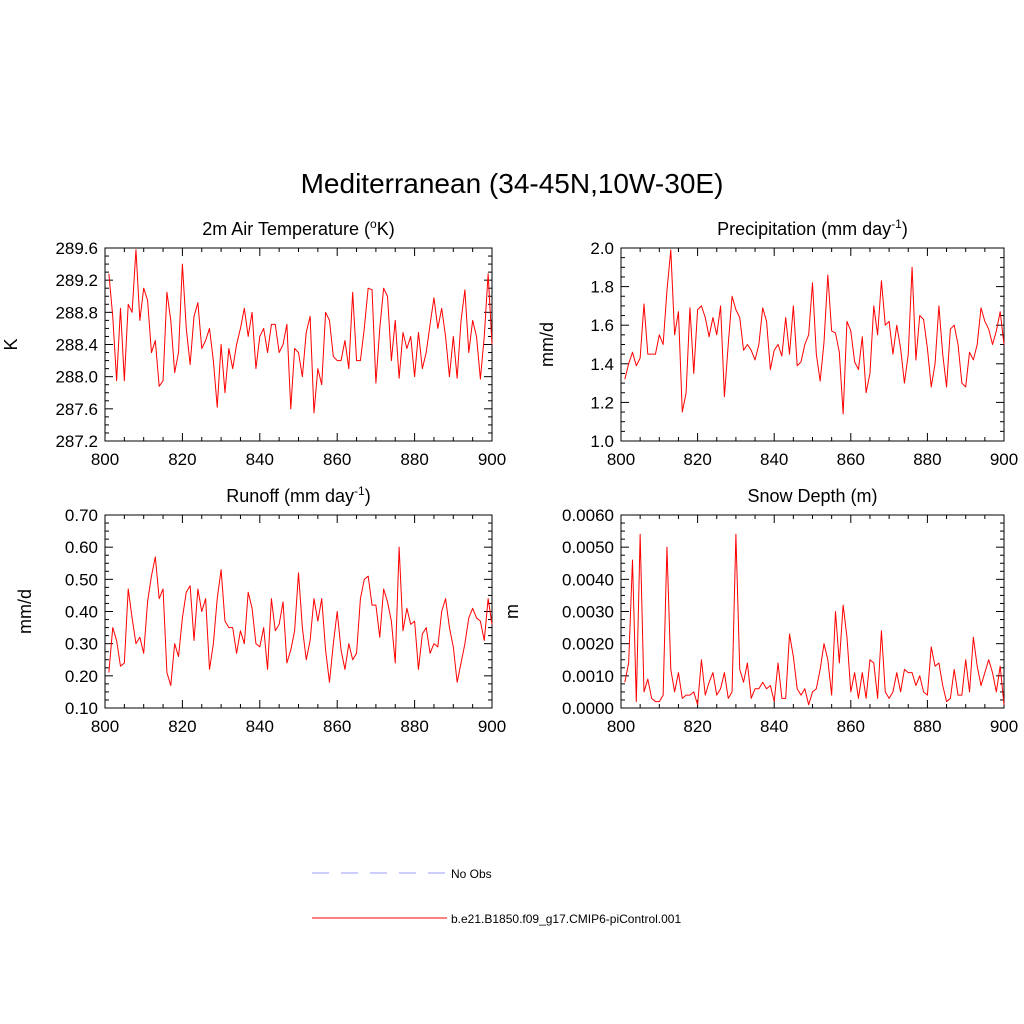 This screenshot has width=1024, height=1024. What do you see at coordinates (804, 229) in the screenshot?
I see `panel-title-main: Precipitation (mm day` at bounding box center [804, 229].